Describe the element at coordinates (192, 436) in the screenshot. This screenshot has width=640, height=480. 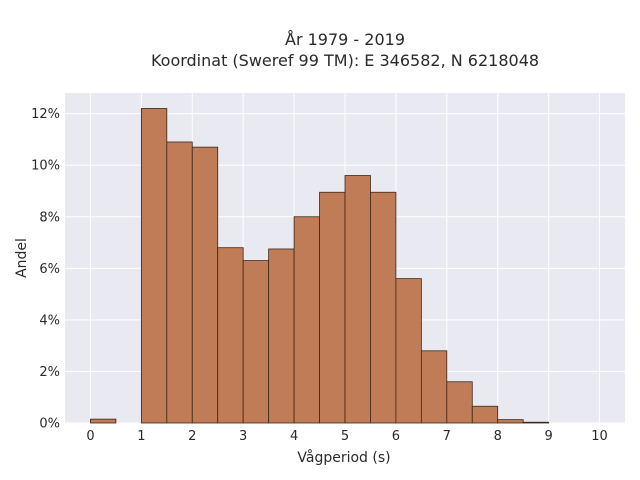
I see `x-tick-label: 2` at that location.